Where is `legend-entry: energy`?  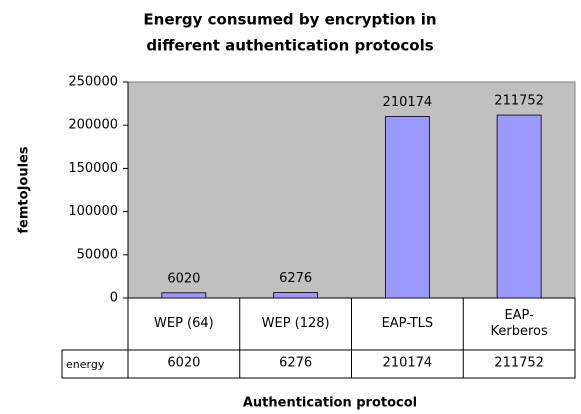
legend-entry: energy is located at coordinates (85, 364).